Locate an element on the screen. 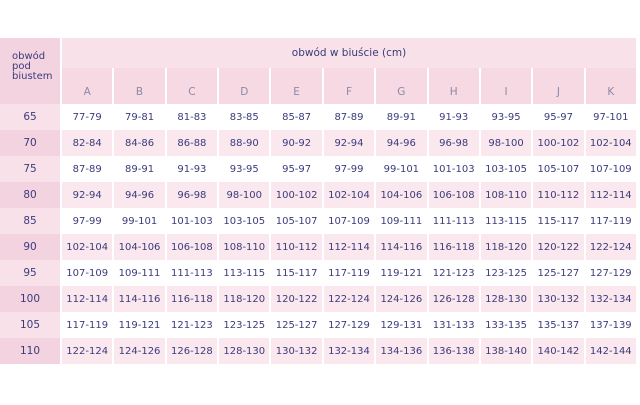 This screenshot has height=405, width=640. bust-range-cell: 83-85 is located at coordinates (244, 117).